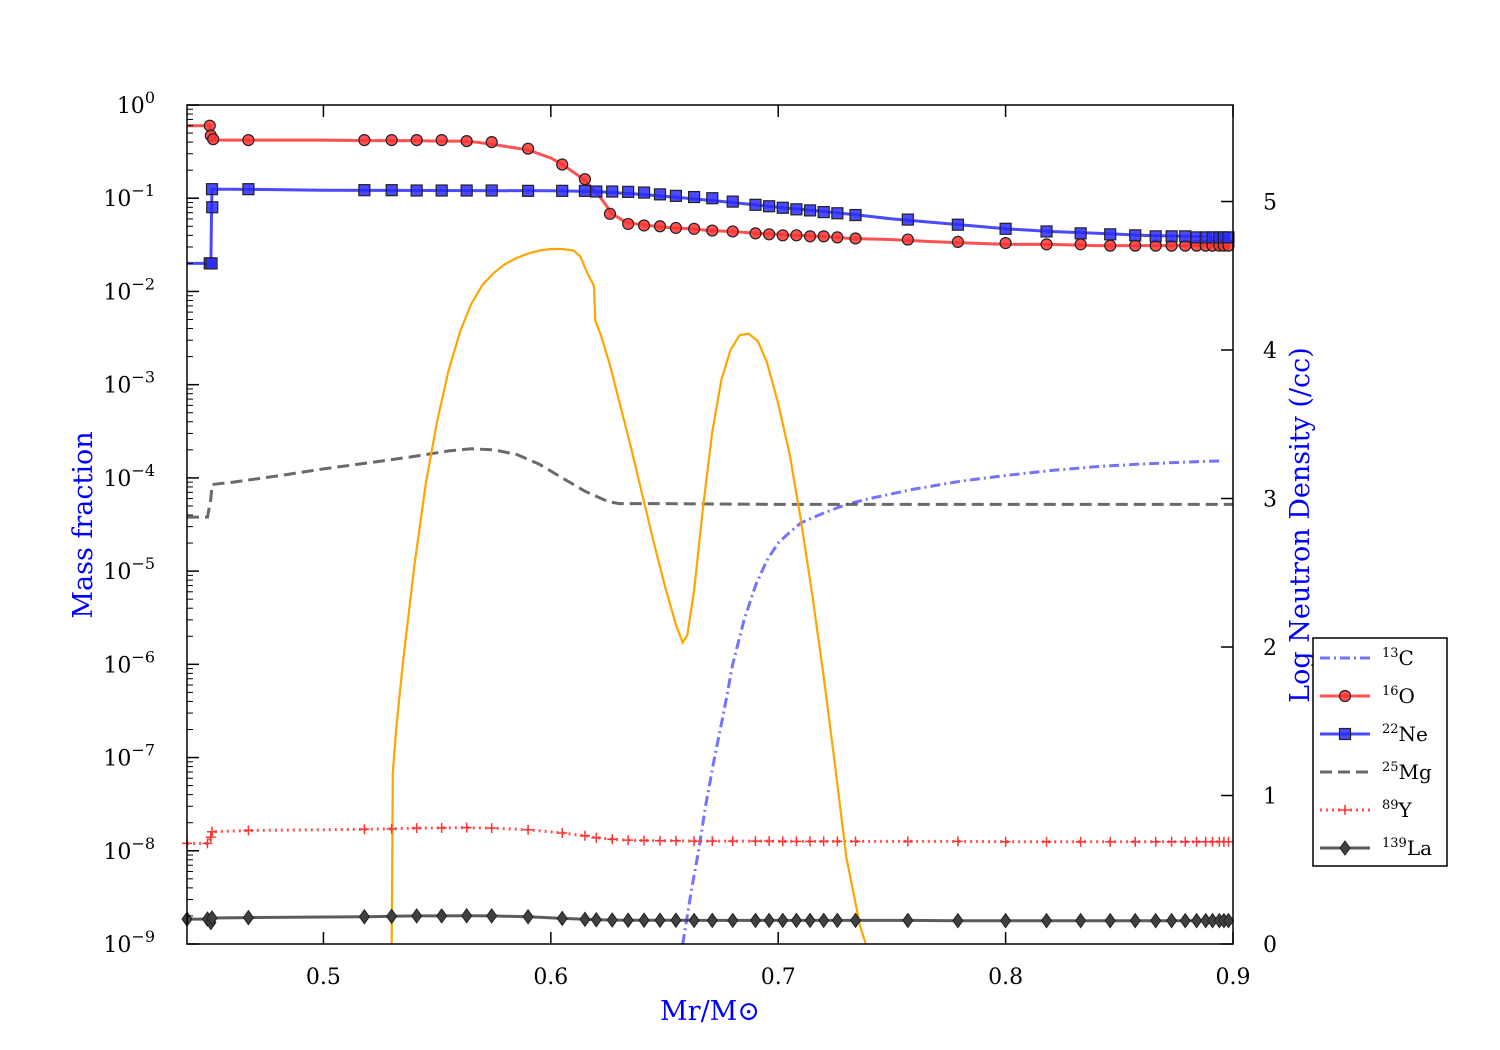 Image resolution: width=1500 pixels, height=1050 pixels. Describe the element at coordinates (1397, 810) in the screenshot. I see `legend-label-89Y: 89Y` at that location.